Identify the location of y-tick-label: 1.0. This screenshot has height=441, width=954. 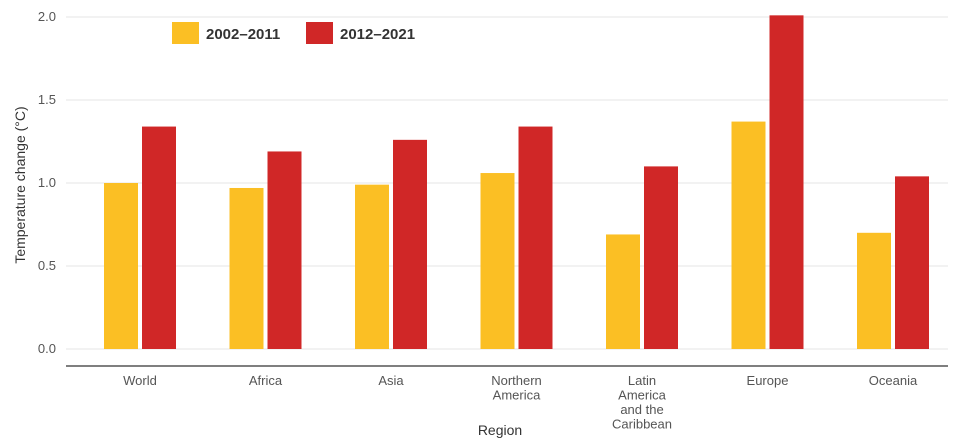
(47, 182).